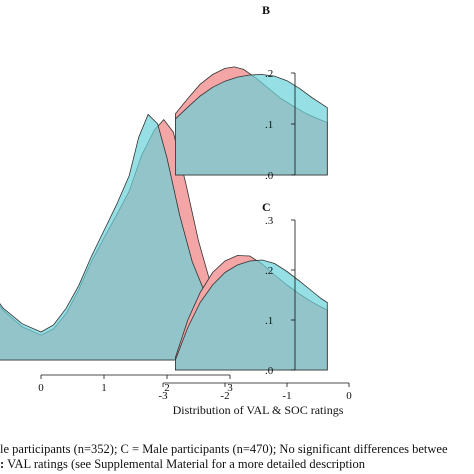 Image resolution: width=474 pixels, height=474 pixels. What do you see at coordinates (286, 396) in the screenshot?
I see `panel-c-x-tick-label: -1` at bounding box center [286, 396].